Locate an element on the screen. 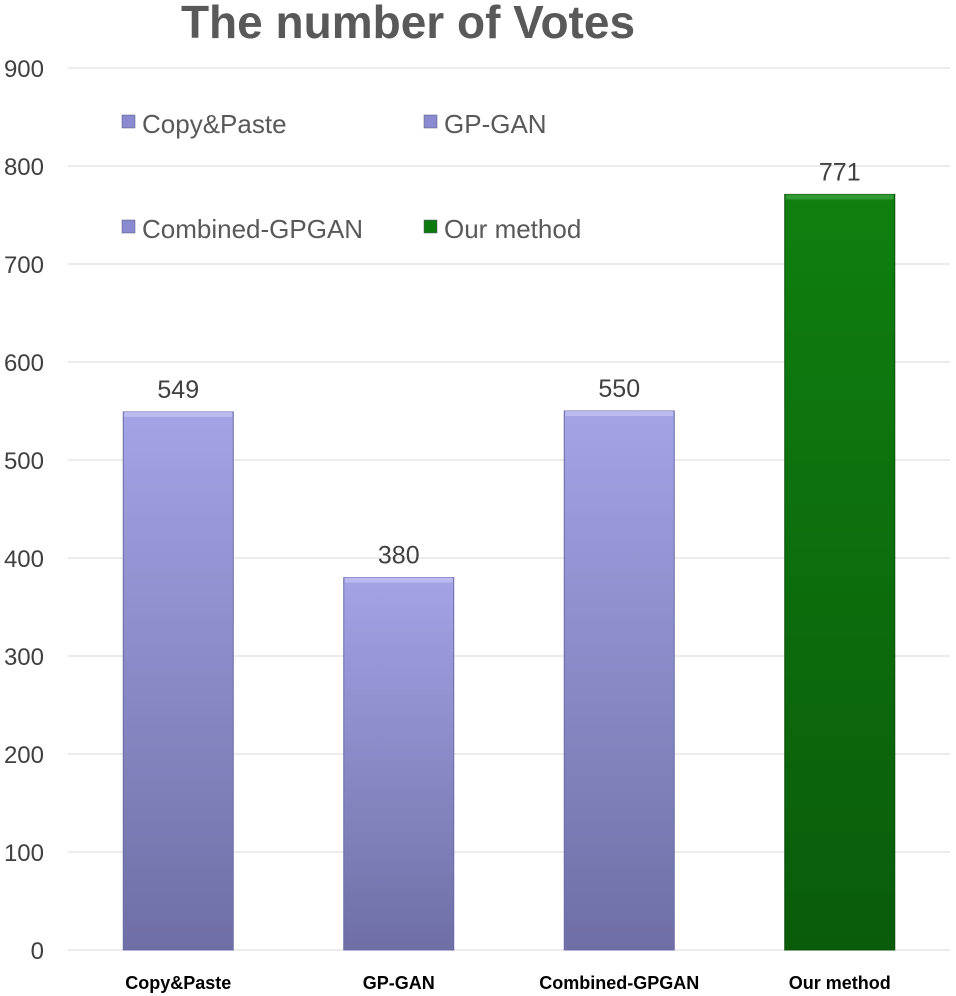 The width and height of the screenshot is (956, 996). y-axis-ticks: 0 100 200 300 400 500 600 700 800 900 is located at coordinates (24, 510).